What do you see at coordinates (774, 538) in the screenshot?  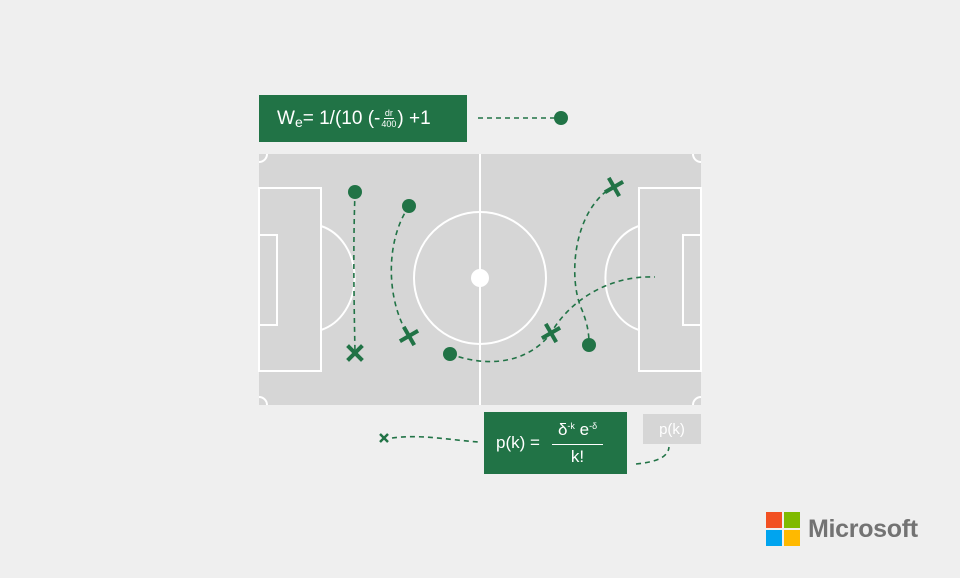 I see `logo-square-blue` at bounding box center [774, 538].